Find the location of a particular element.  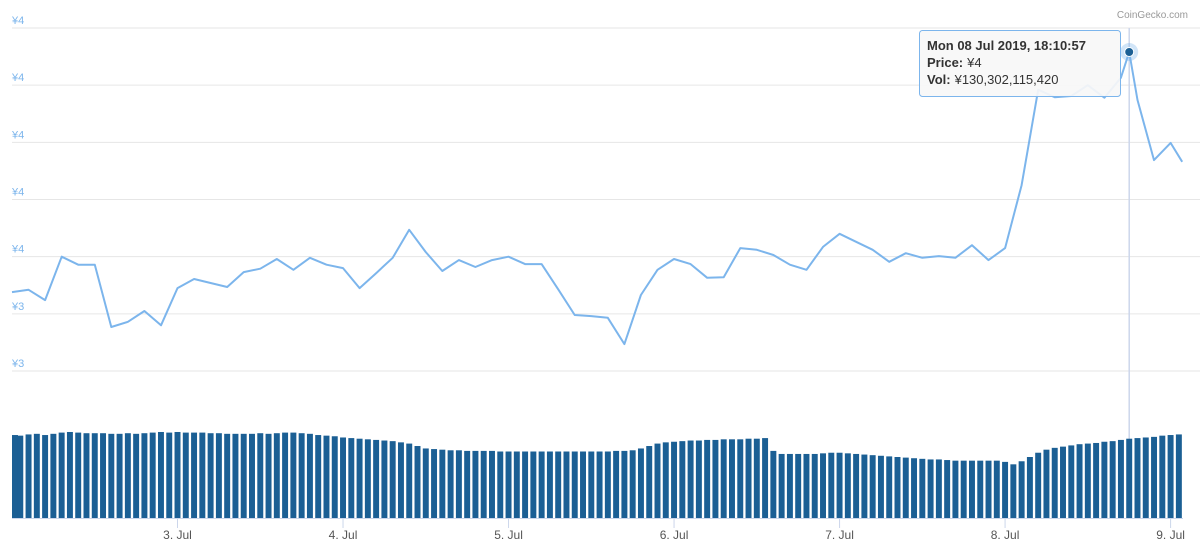

tooltip-price-label: Price: is located at coordinates (945, 62).